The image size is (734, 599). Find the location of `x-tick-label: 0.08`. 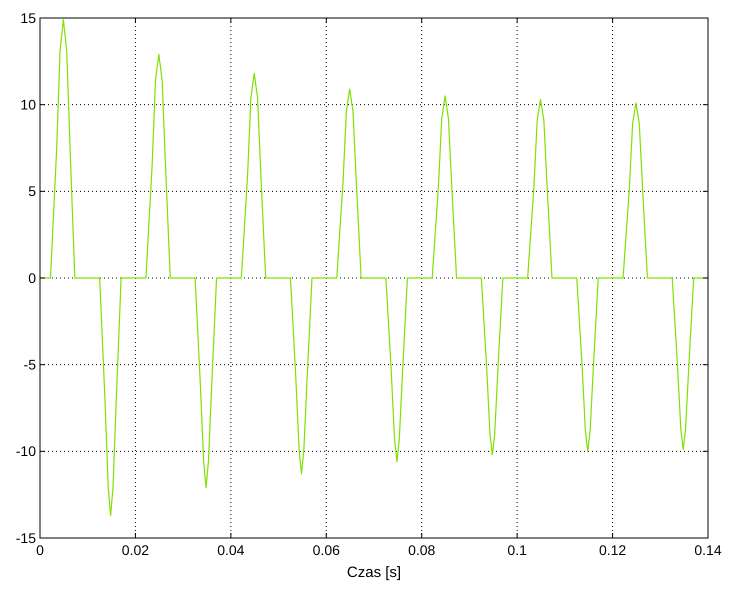

x-tick-label: 0.08 is located at coordinates (422, 550).